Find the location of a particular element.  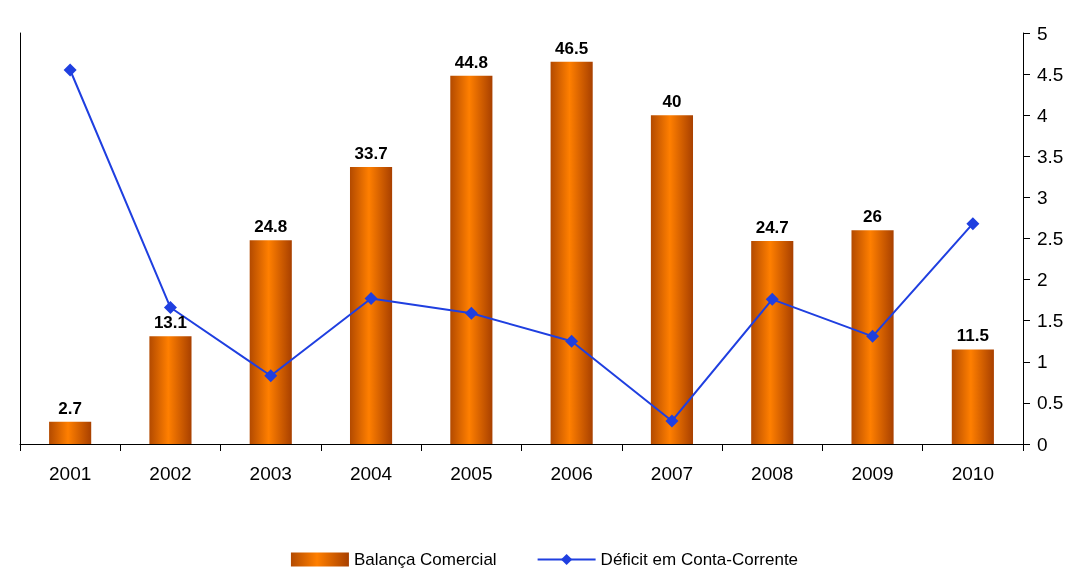

x-tick-label: 2009 is located at coordinates (872, 473).